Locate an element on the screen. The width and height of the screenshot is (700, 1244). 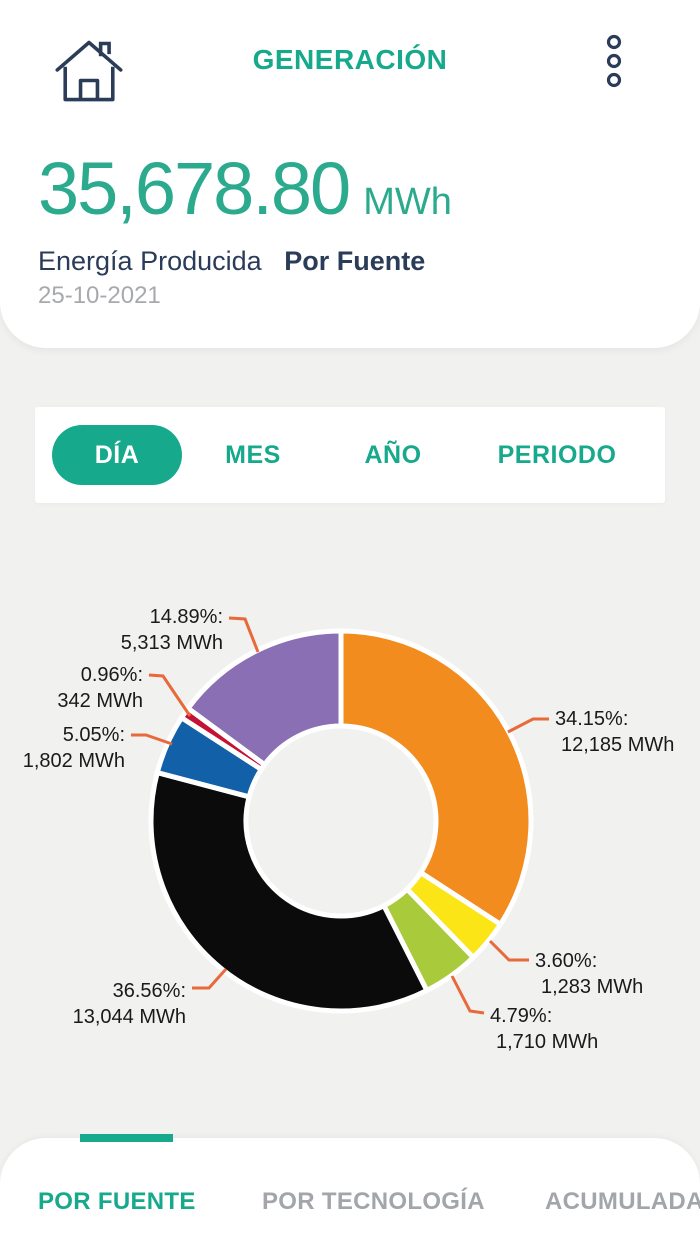
chart-subtitle: Energía Producida Por Fuente is located at coordinates (231, 261).